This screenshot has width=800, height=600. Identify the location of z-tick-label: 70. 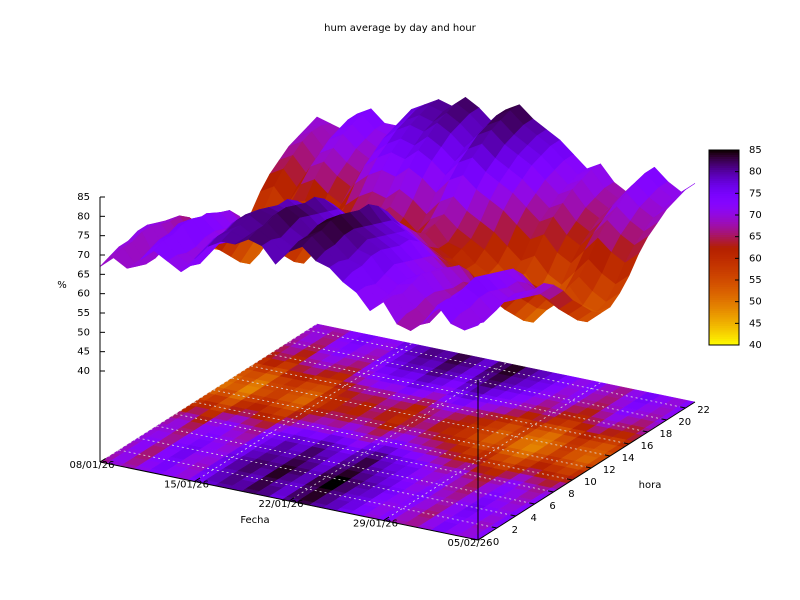
(83, 255).